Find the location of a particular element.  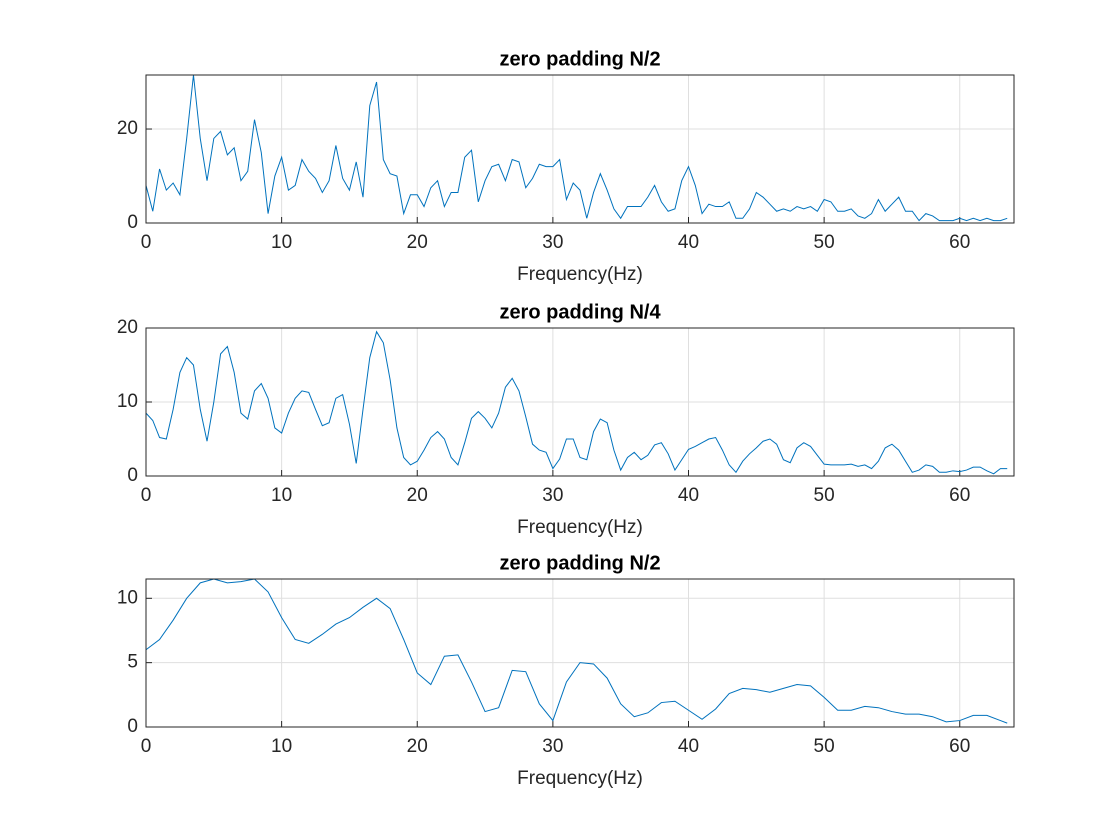

chart-title: zero padding N/4 is located at coordinates (580, 312).